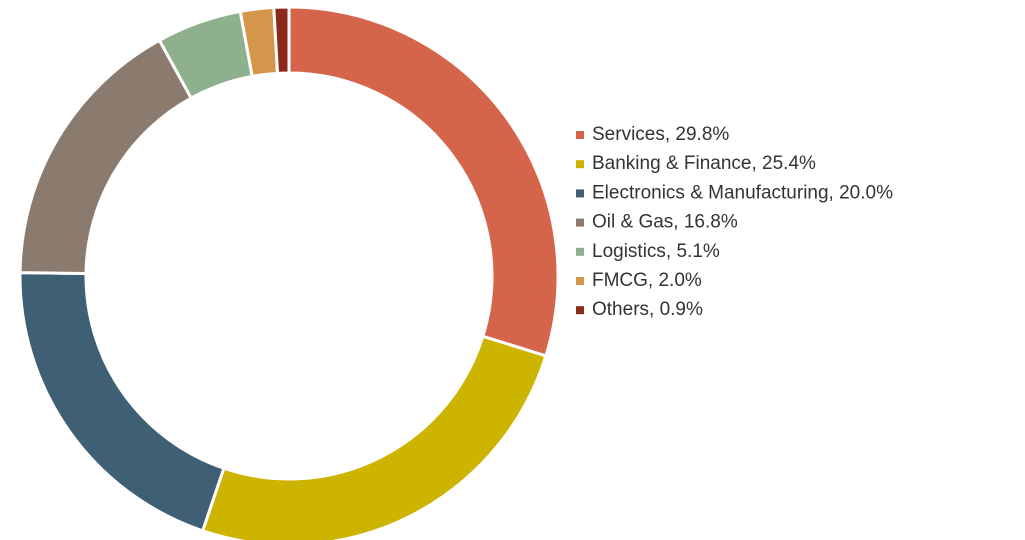 This screenshot has width=1025, height=540. I want to click on legend-label: Logistics, 5.1%, so click(656, 251).